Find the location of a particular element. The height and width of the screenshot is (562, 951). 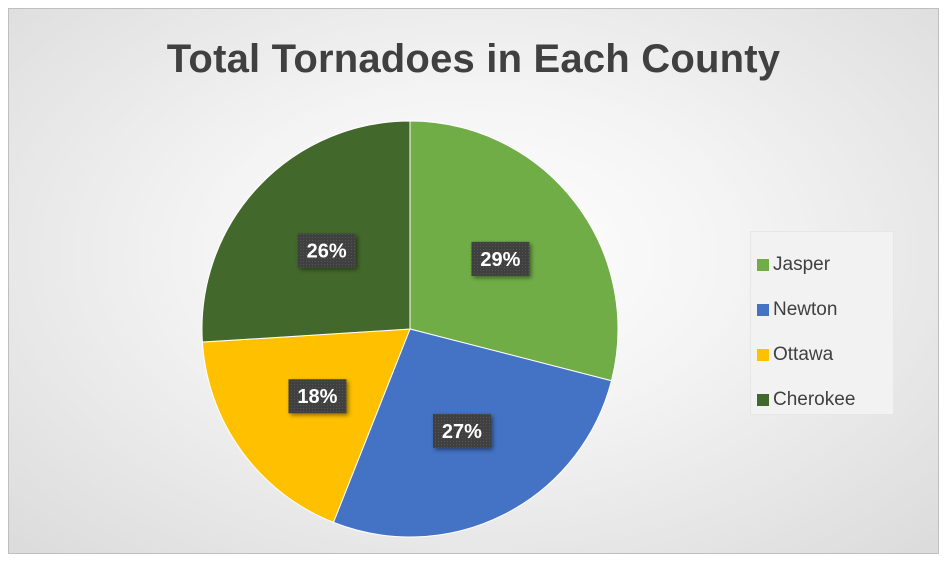

legend-item-ottawa: Ottawa is located at coordinates (822, 354).